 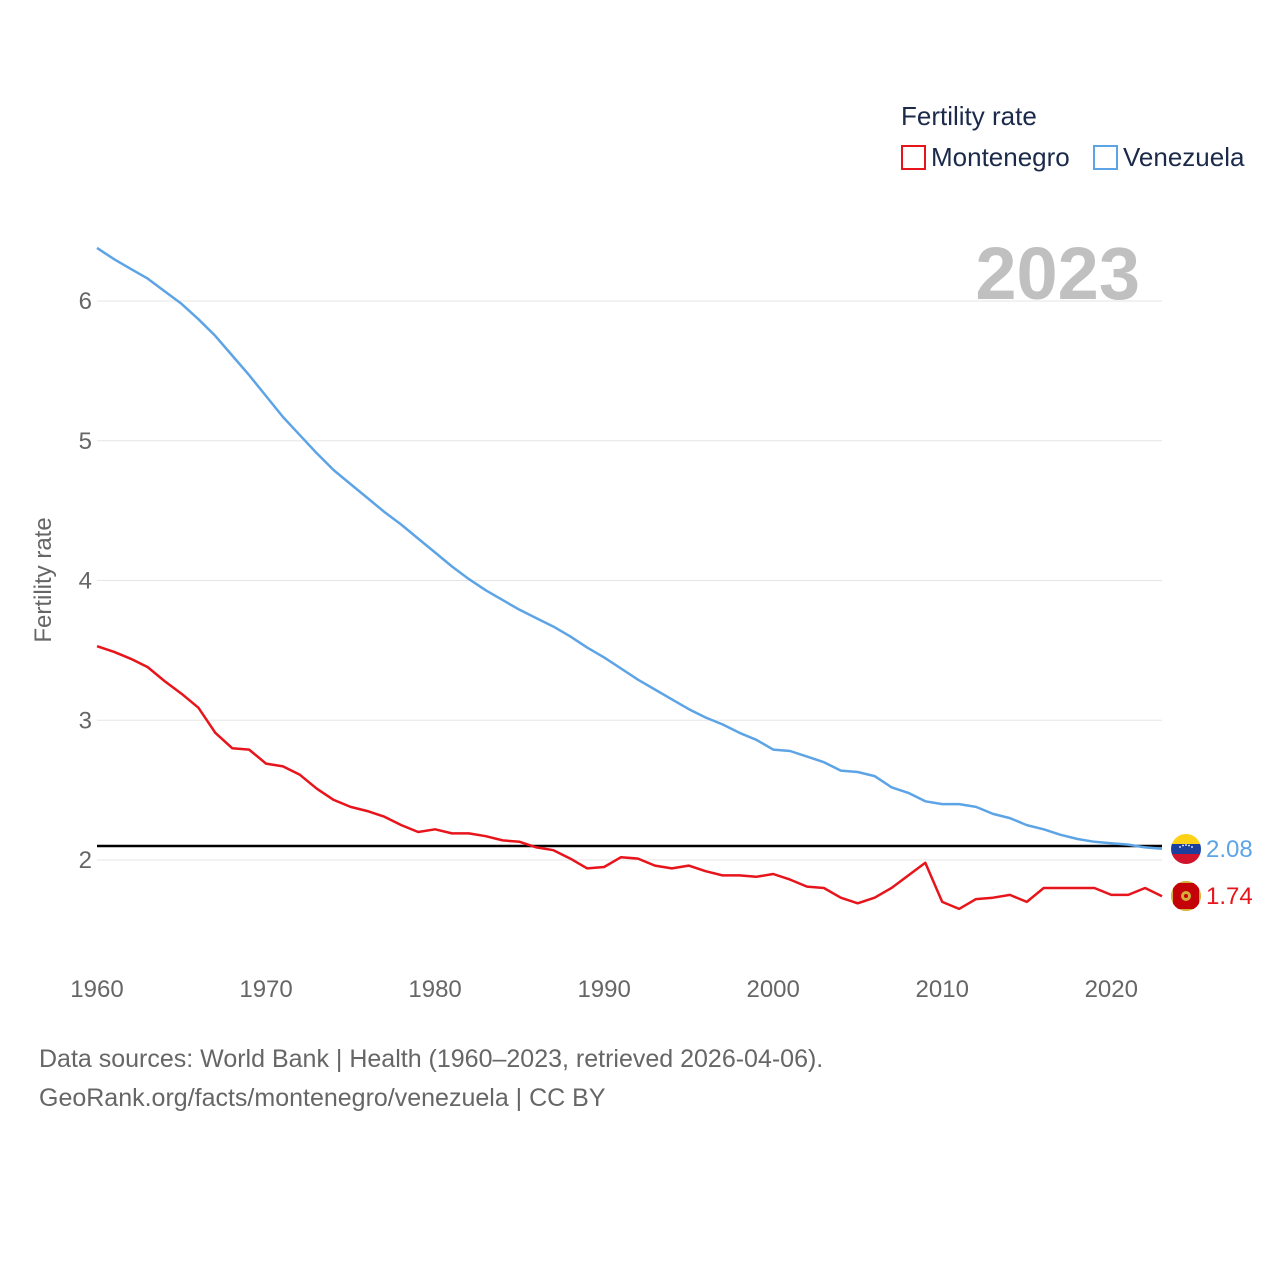 What do you see at coordinates (1073, 136) in the screenshot?
I see `legend: Fertility rate Montenegro Venezuela` at bounding box center [1073, 136].